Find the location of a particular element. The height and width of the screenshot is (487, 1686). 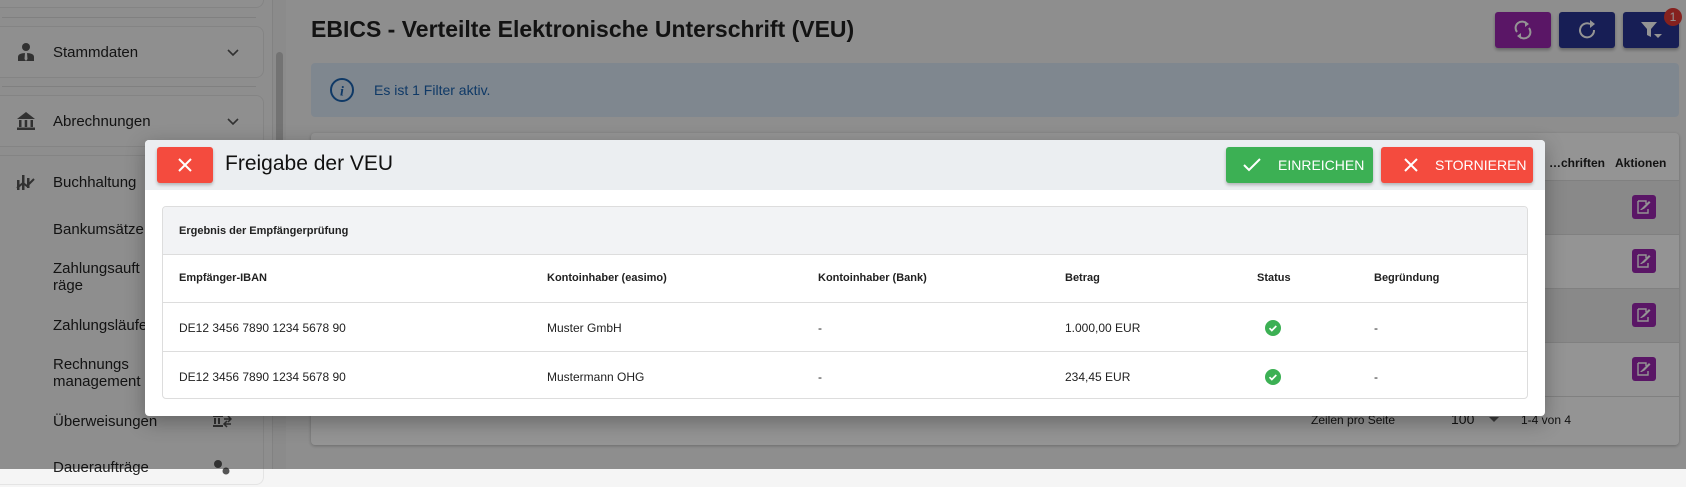

sidebar-item-zahlungsauftraege: Zahlungsaufträge is located at coordinates (96, 277).